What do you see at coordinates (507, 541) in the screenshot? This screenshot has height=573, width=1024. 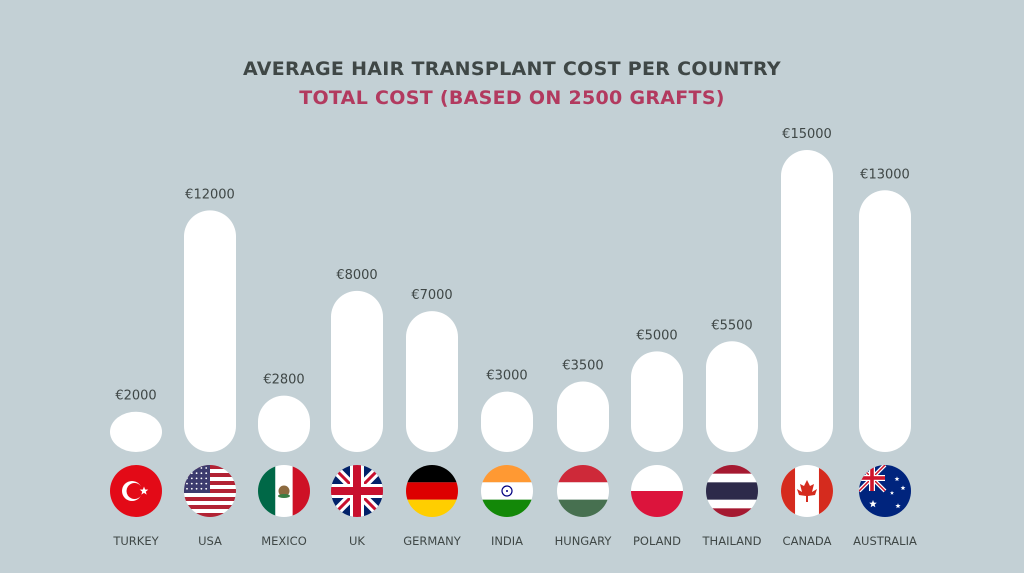 I see `category-label-india: INDIA` at bounding box center [507, 541].